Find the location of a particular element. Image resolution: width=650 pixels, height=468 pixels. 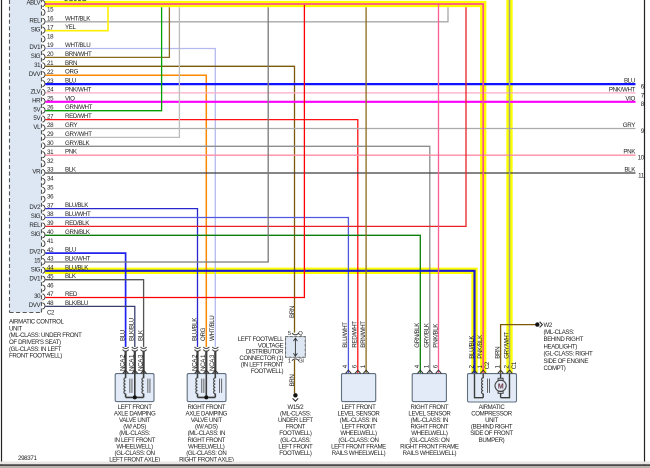

svg-text: PNK/BLK is located at coordinates (435, 335).